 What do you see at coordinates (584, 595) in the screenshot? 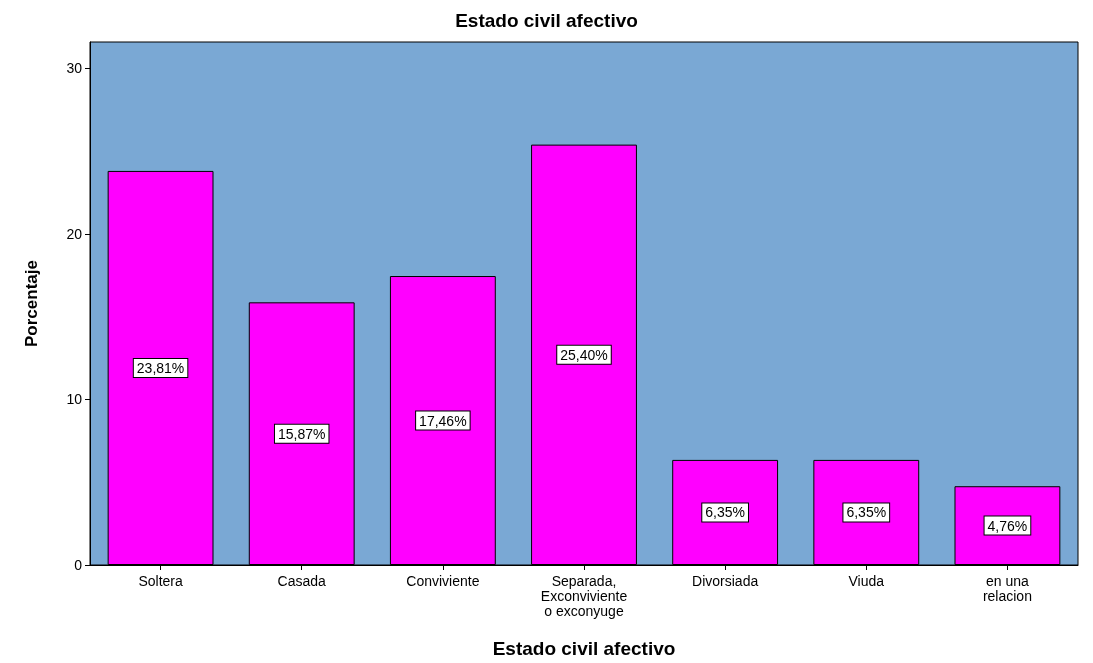
I see `x-tick-label: Separada, Exconviviente o exconyuge` at bounding box center [584, 595].